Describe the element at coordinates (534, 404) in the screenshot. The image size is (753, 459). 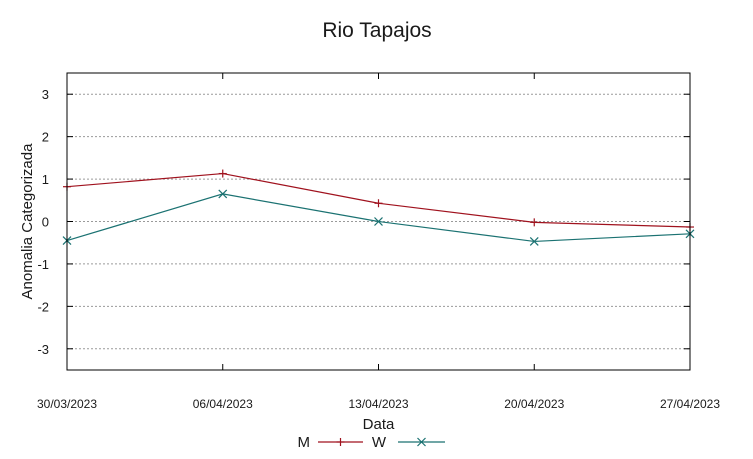
I see `x-tick-label: 20/04/2023` at that location.